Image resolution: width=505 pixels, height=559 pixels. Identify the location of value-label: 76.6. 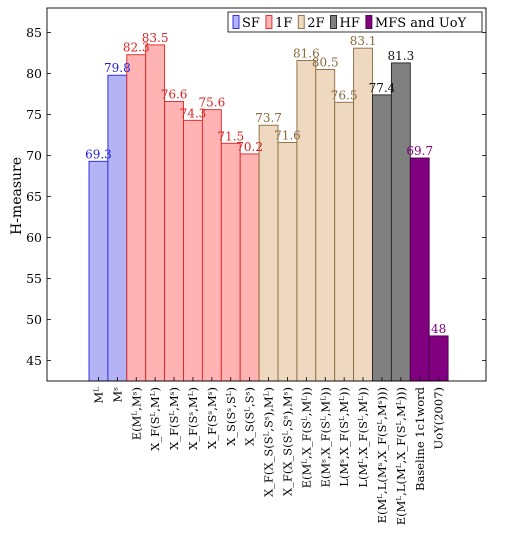
(174, 94).